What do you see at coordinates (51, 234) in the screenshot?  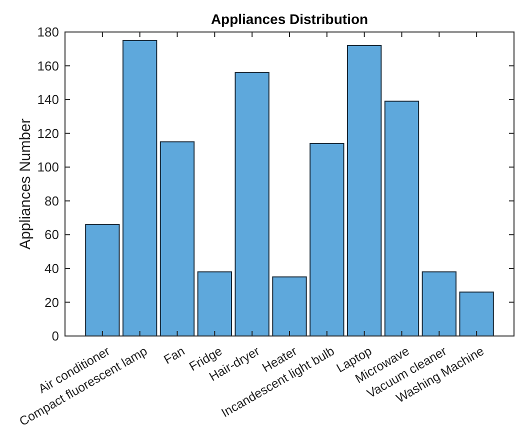 I see `y-tick-label: 60` at bounding box center [51, 234].